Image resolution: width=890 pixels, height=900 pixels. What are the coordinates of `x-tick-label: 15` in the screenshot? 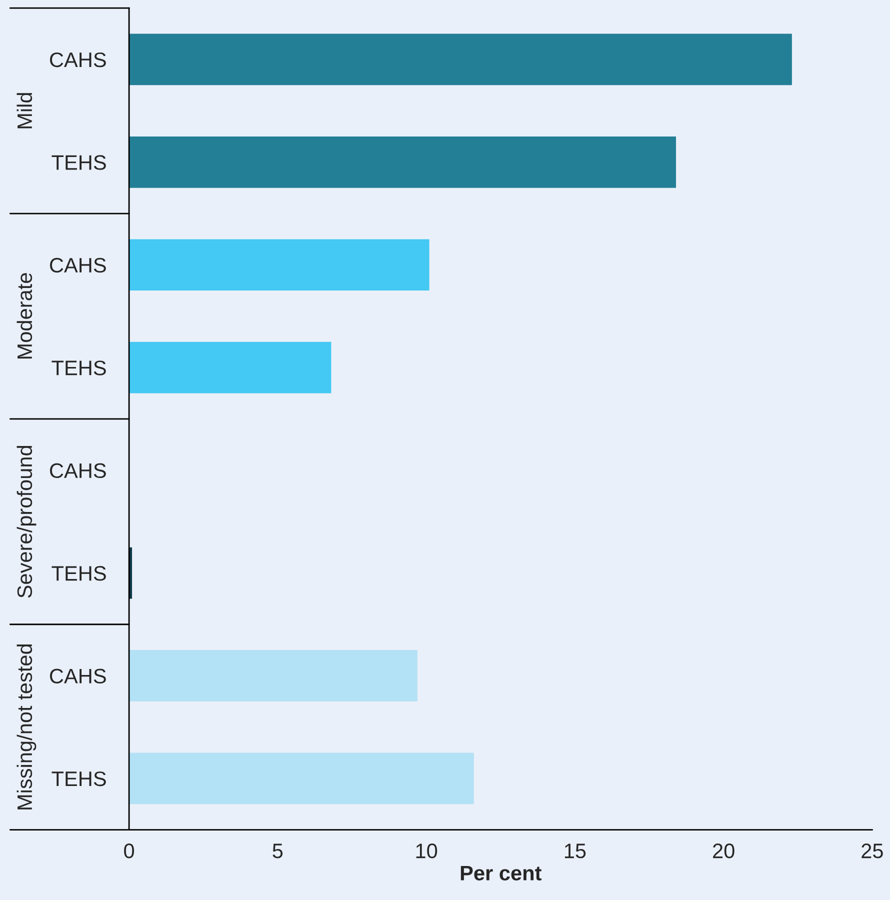 It's located at (575, 851).